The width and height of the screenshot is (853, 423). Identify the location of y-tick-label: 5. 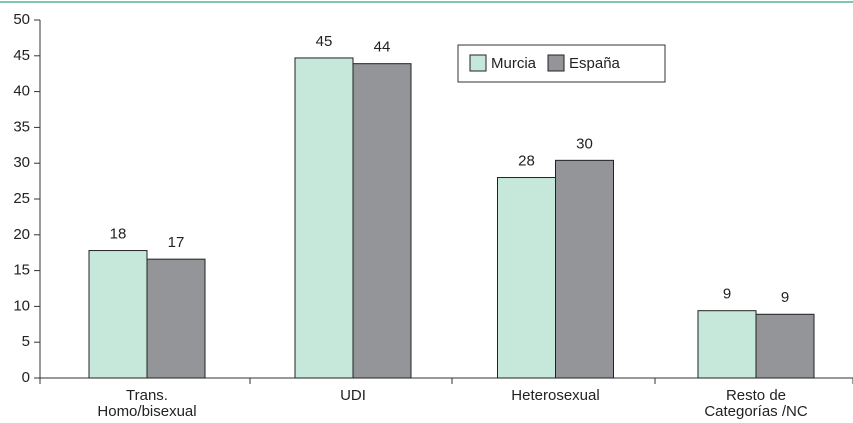
(26, 341).